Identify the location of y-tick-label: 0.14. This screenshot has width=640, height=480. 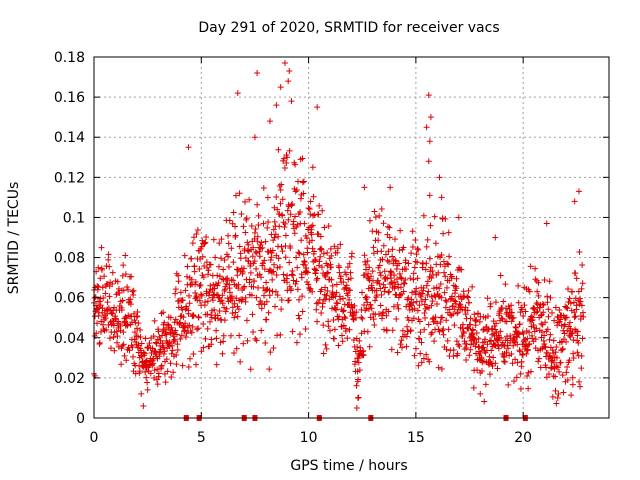
(69, 138).